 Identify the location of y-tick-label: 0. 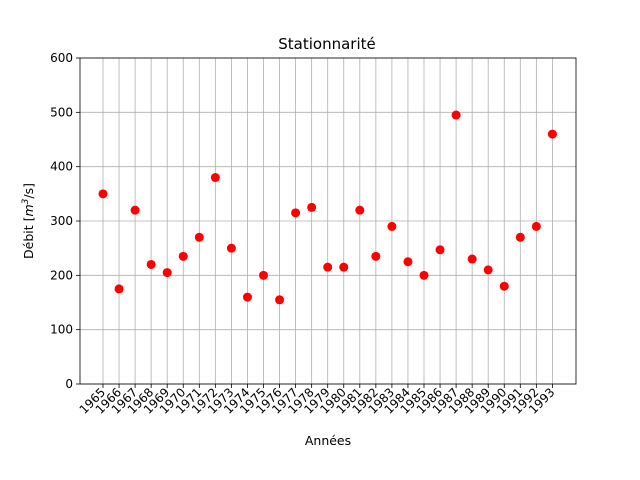
(69, 384).